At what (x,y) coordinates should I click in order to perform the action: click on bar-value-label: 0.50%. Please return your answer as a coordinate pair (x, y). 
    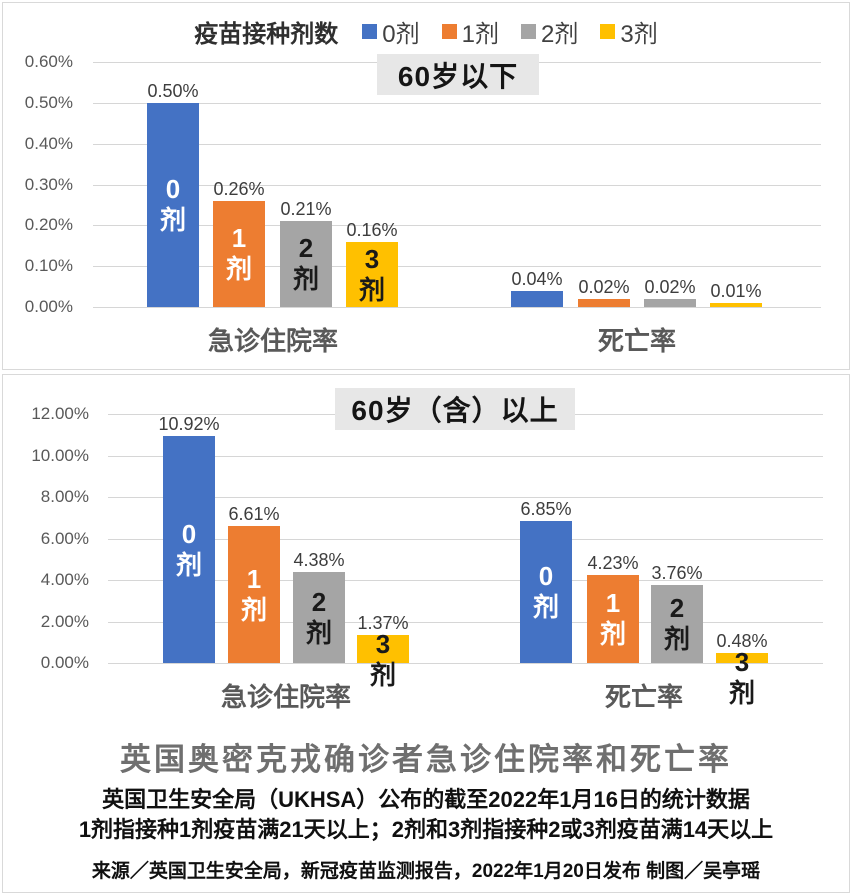
    Looking at the image, I should click on (173, 91).